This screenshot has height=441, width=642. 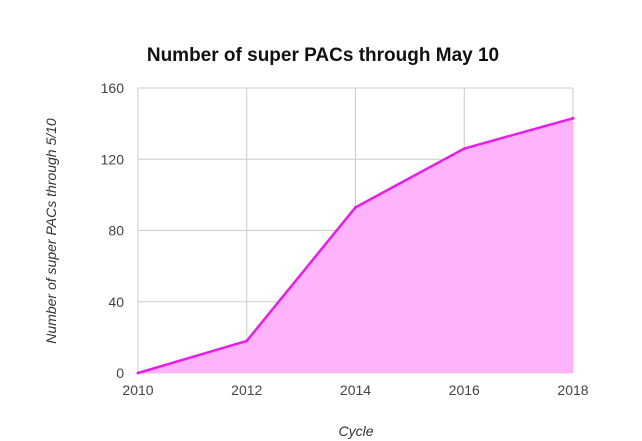 I want to click on data-point-2012, so click(x=247, y=341).